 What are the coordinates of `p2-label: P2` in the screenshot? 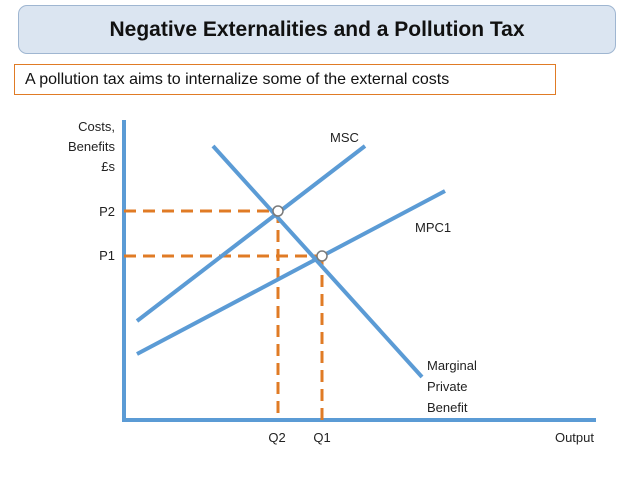 It's located at (107, 211).